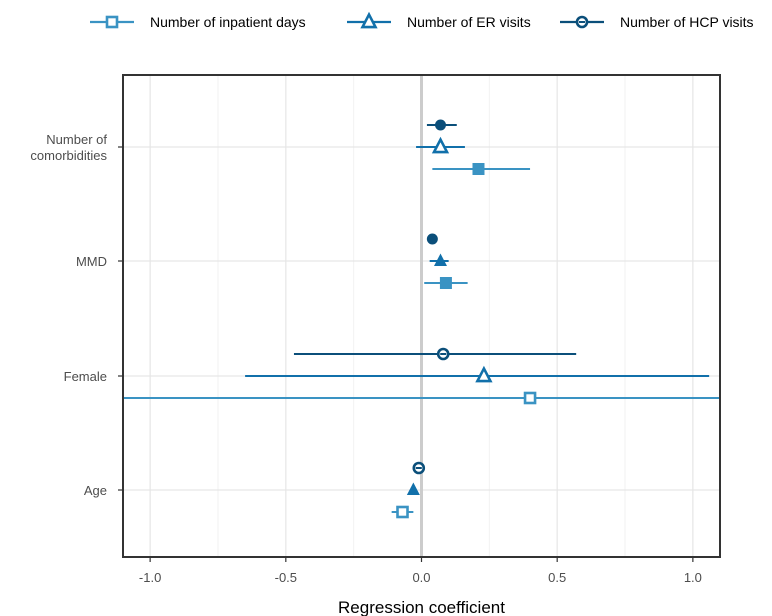 Image resolution: width=772 pixels, height=616 pixels. I want to click on legend-item: Number of ER visits, so click(439, 20).